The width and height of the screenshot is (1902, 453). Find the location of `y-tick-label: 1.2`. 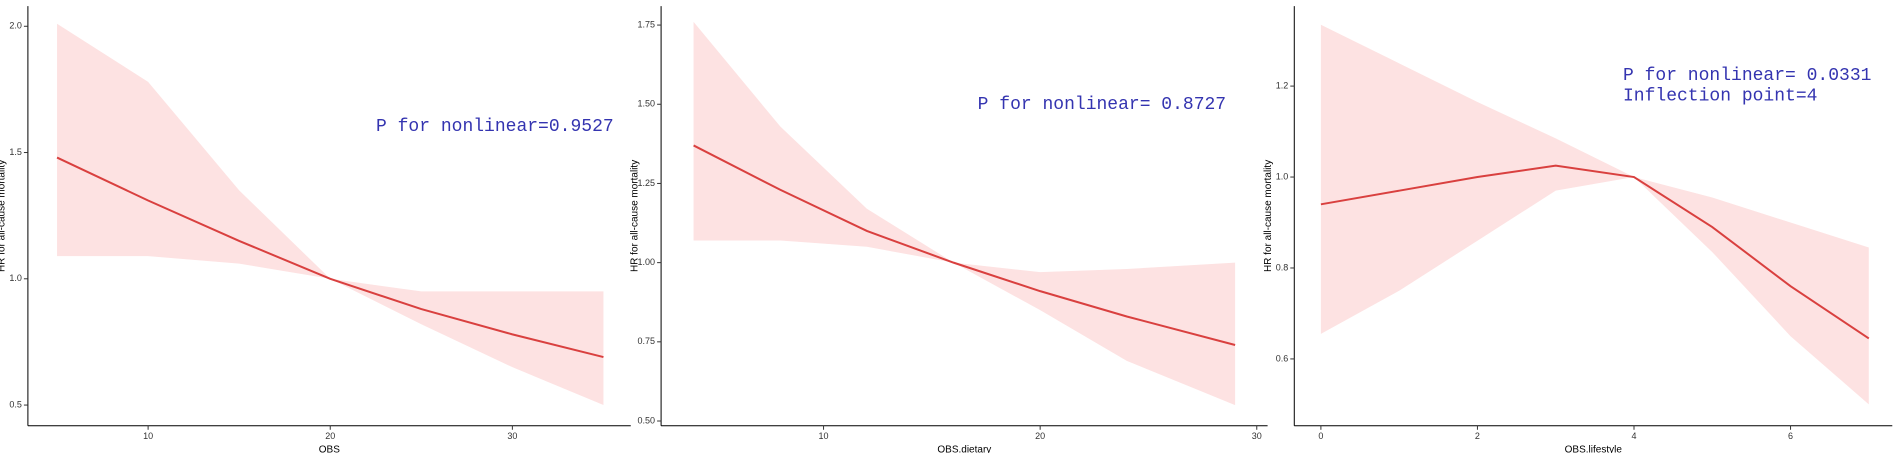

y-tick-label: 1.2 is located at coordinates (1282, 85).